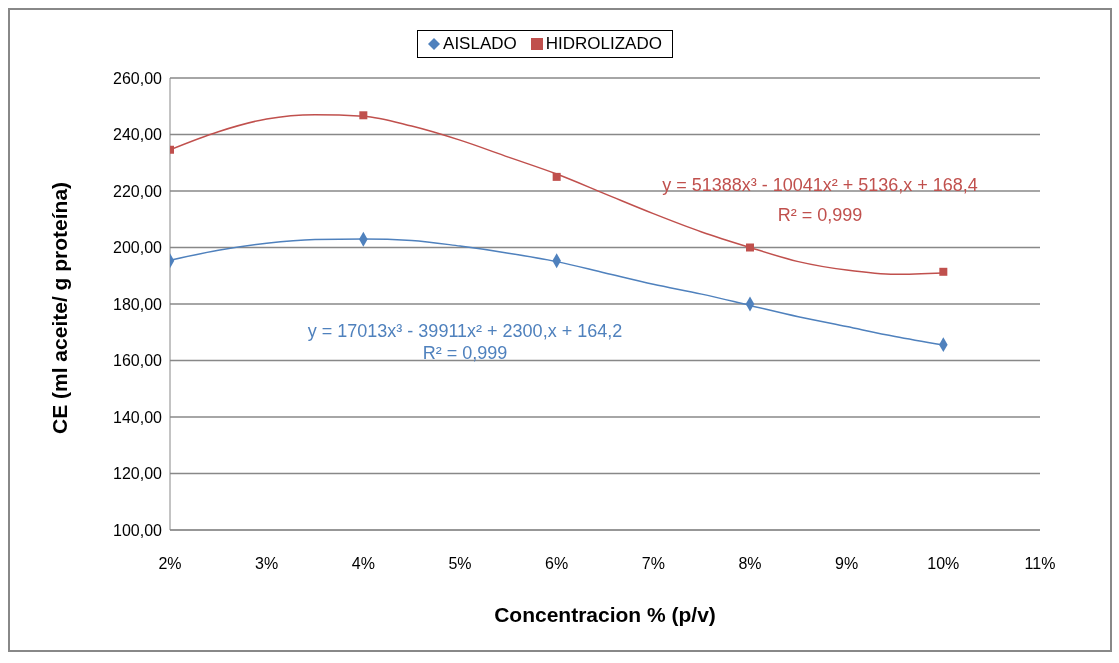  What do you see at coordinates (138, 361) in the screenshot?
I see `y-tick-label: 160,00` at bounding box center [138, 361].